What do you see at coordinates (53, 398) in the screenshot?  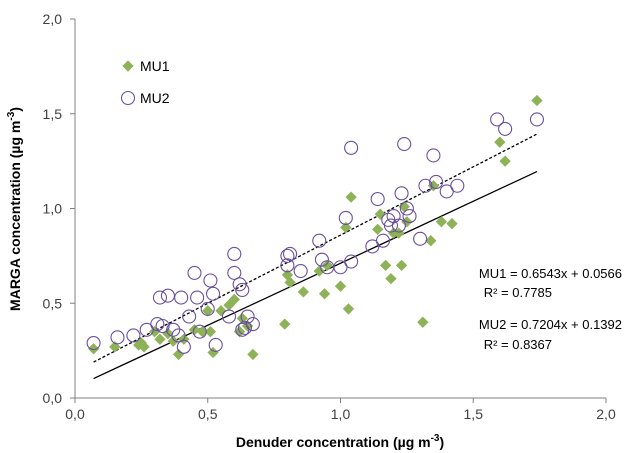 I see `y-tick-label: 0,0` at bounding box center [53, 398].